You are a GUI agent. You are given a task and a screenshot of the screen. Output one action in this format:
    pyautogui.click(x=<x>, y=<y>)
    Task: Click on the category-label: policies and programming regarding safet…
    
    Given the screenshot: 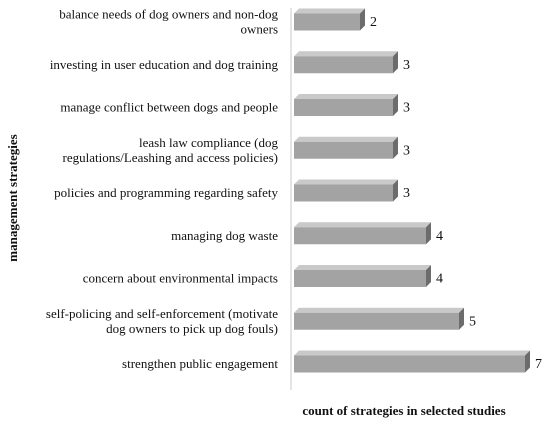 What is the action you would take?
    pyautogui.click(x=166, y=192)
    